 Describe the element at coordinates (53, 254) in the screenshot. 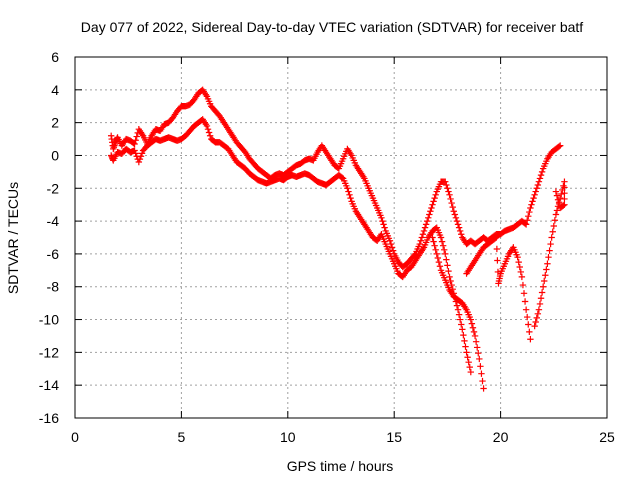

I see `y-tick-label: -6` at that location.